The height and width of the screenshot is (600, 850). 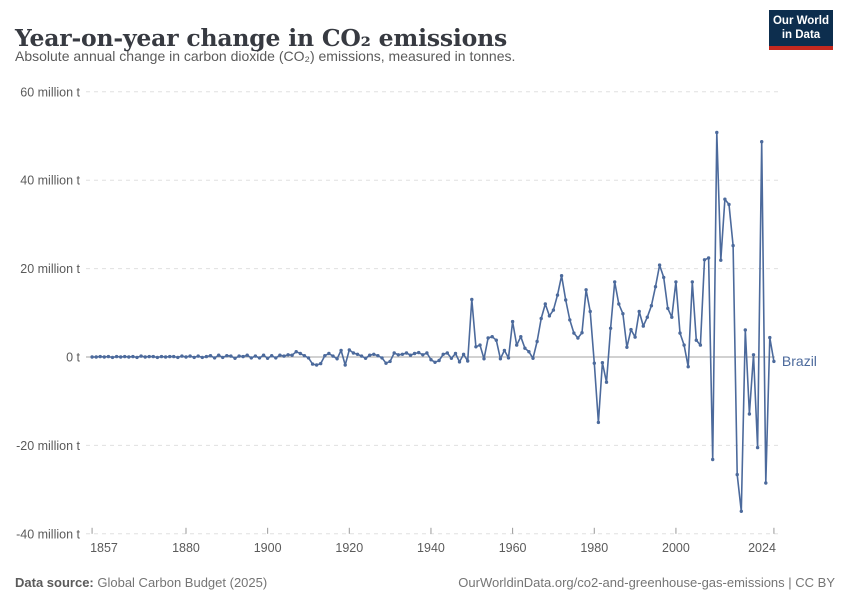 What do you see at coordinates (801, 34) in the screenshot?
I see `owid-logo-line2: in Data` at bounding box center [801, 34].